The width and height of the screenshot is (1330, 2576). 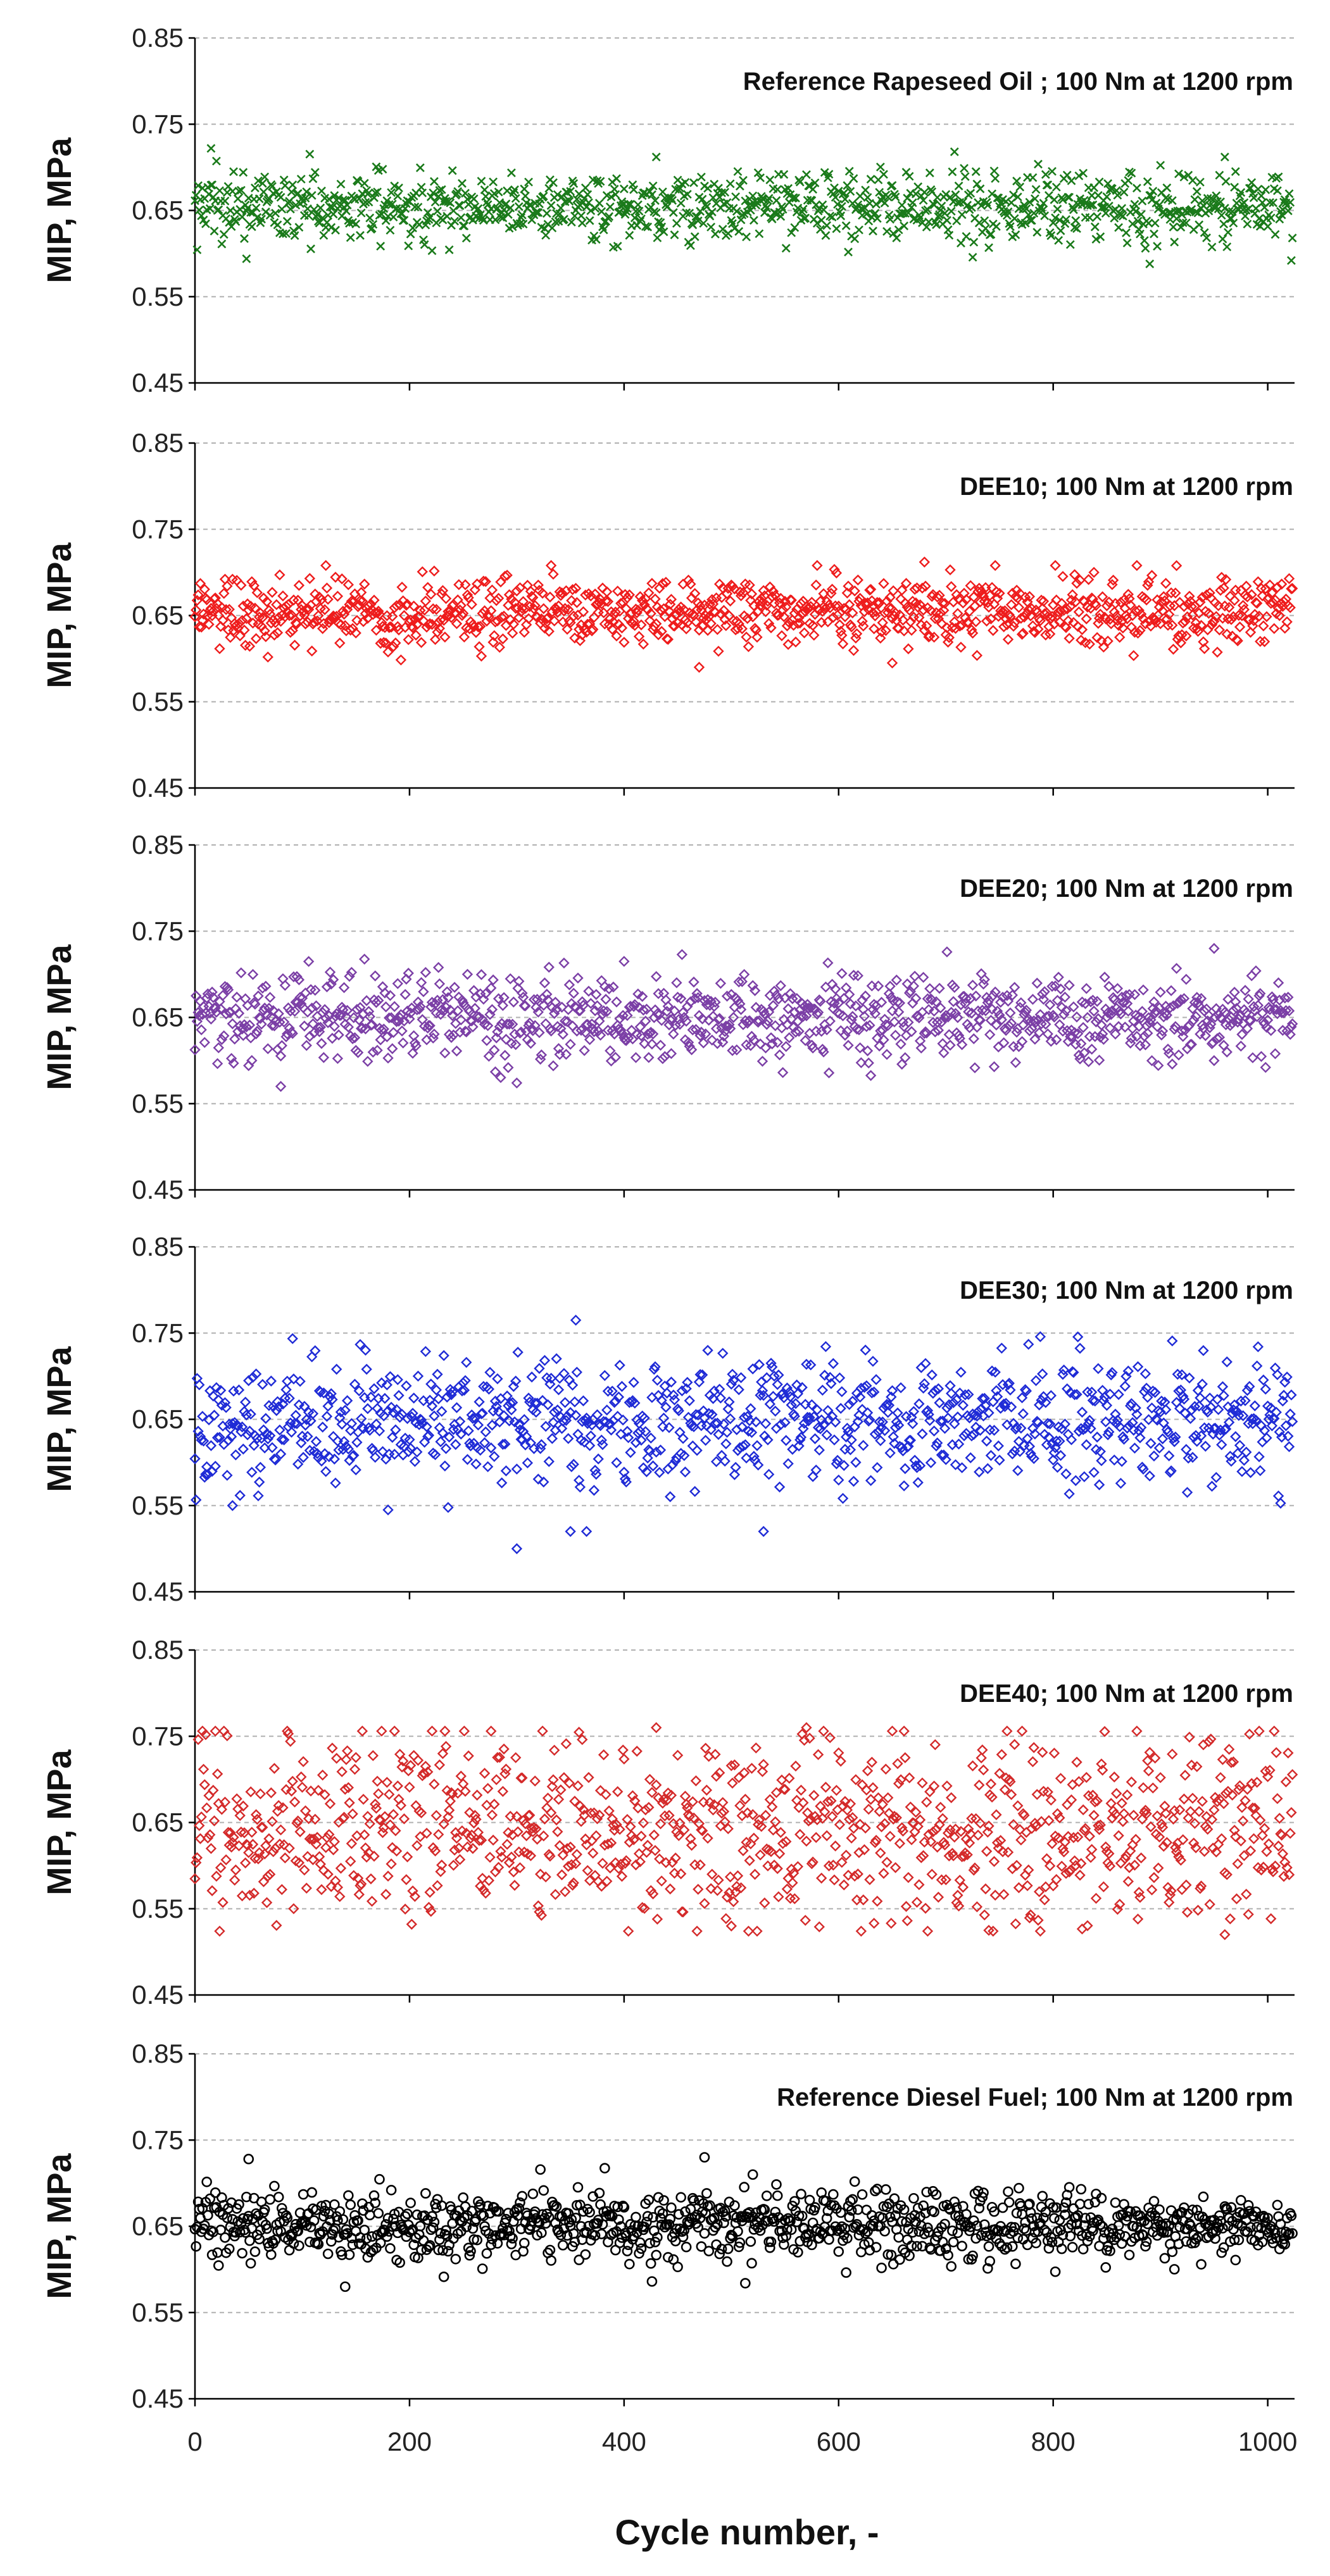 I want to click on y-tick-label: 0.55, so click(x=158, y=1103).